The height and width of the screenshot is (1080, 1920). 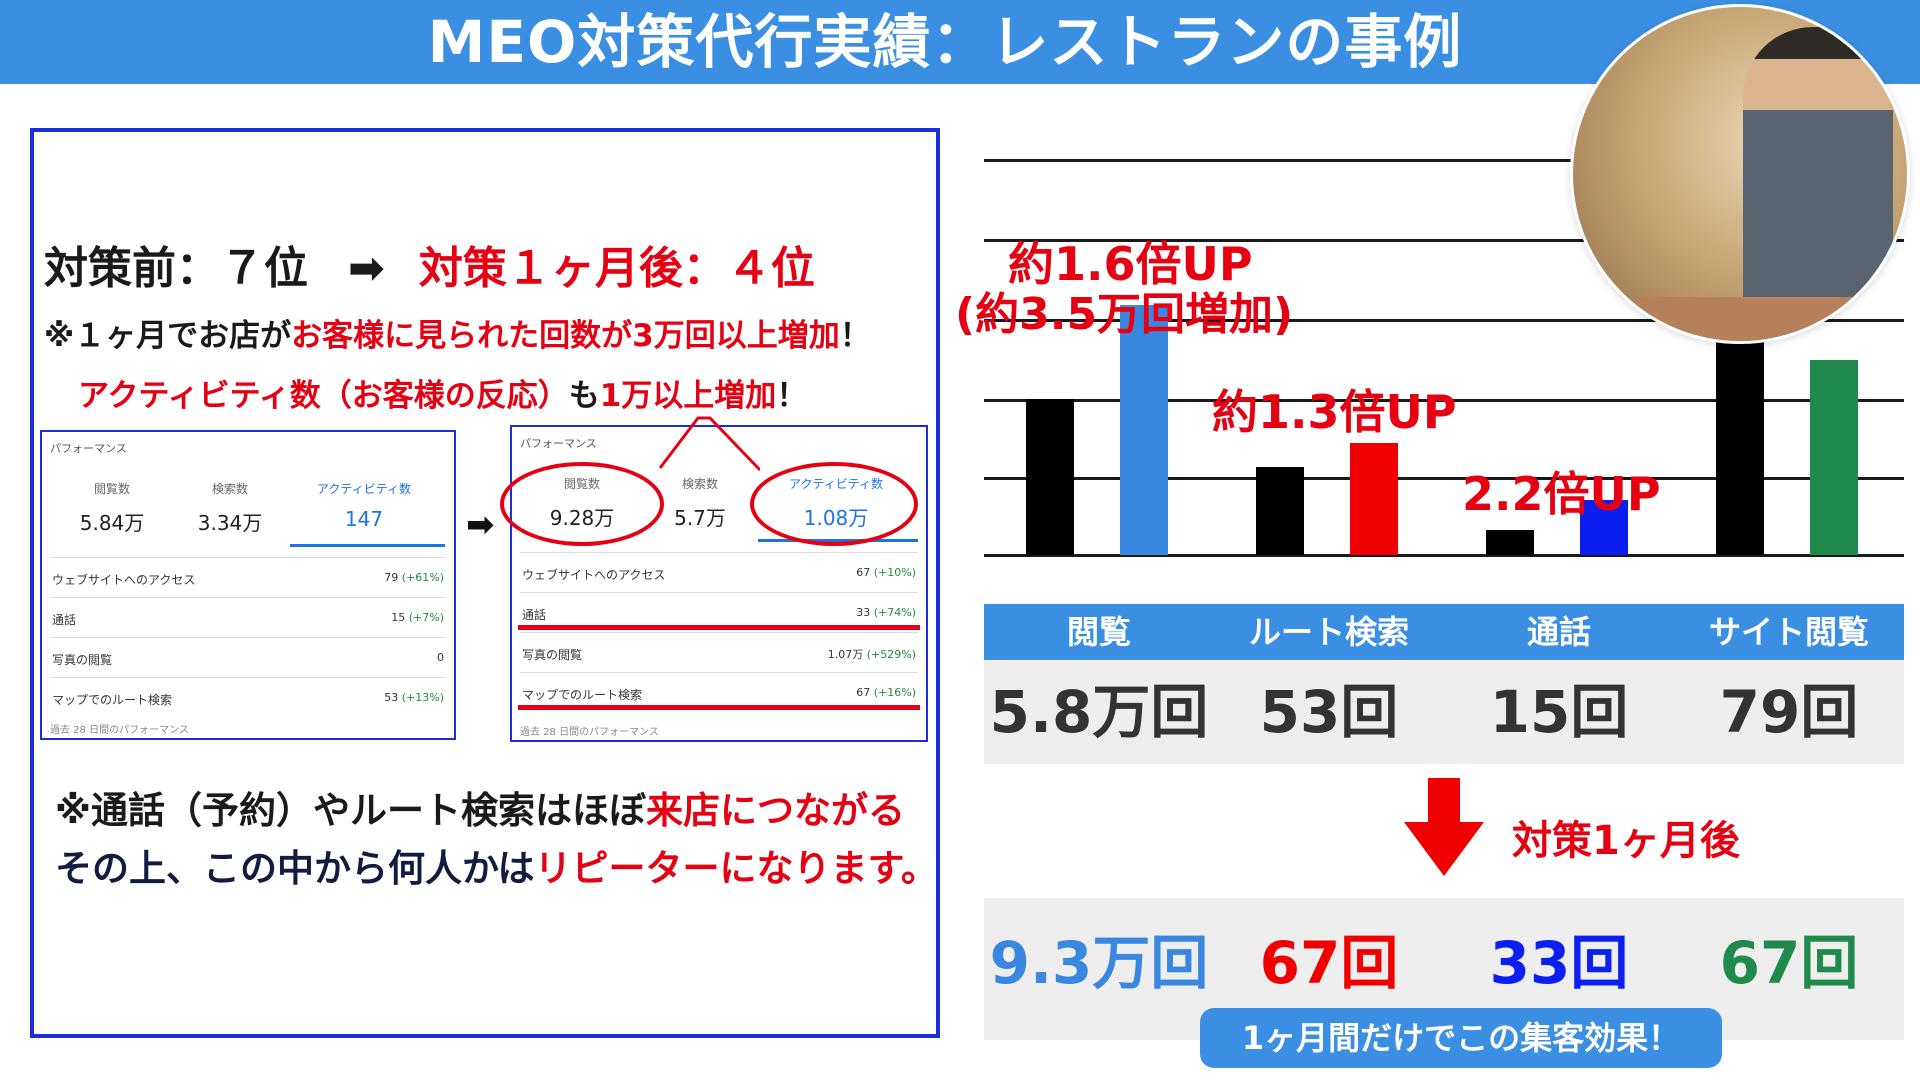 I want to click on row-value: 67 (+16%), so click(x=886, y=692).